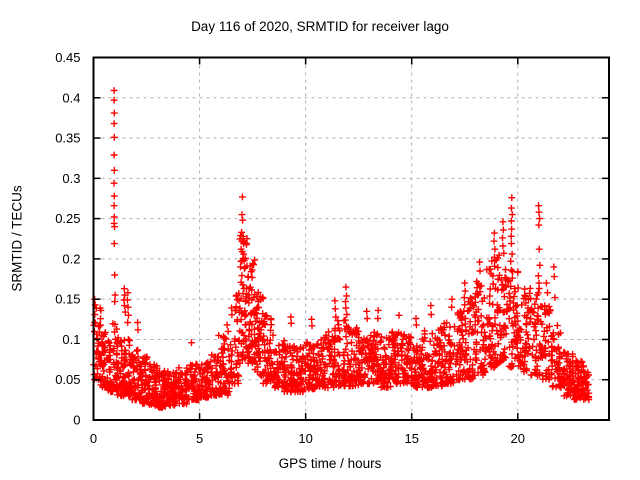 The width and height of the screenshot is (640, 480). Describe the element at coordinates (93, 438) in the screenshot. I see `x-tick-label: 0` at that location.